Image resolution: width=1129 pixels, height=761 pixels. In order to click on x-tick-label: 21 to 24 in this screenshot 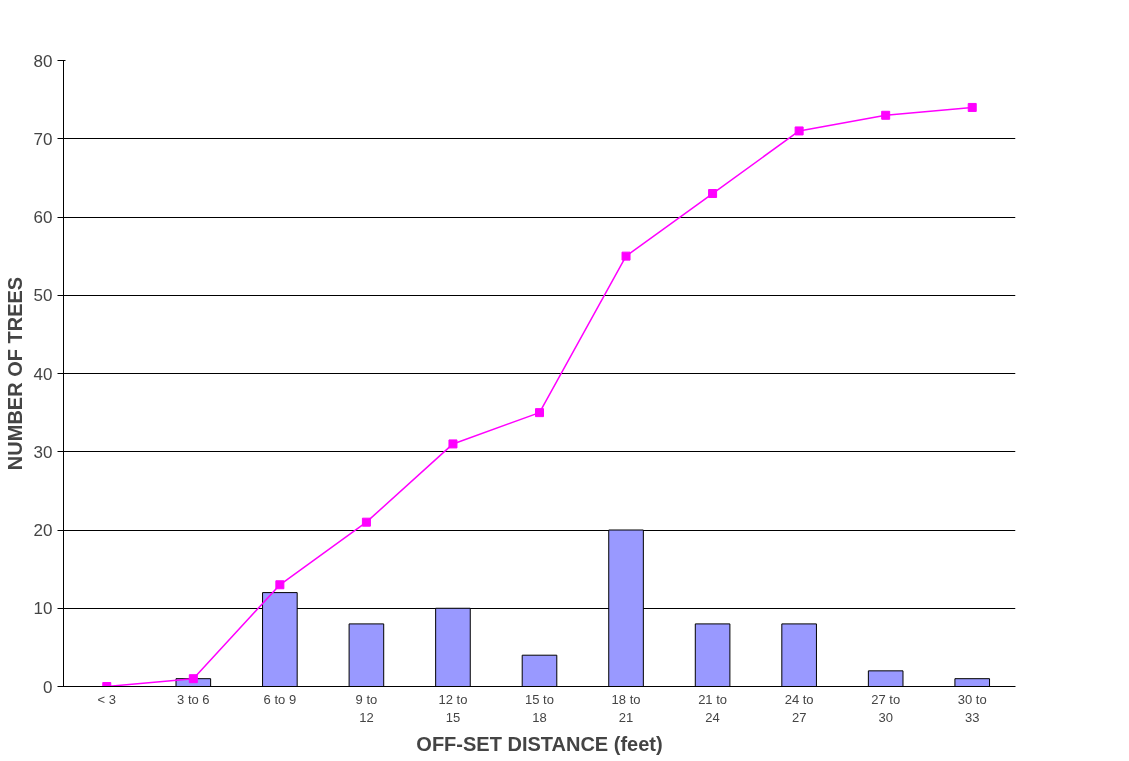, I will do `click(713, 708)`.